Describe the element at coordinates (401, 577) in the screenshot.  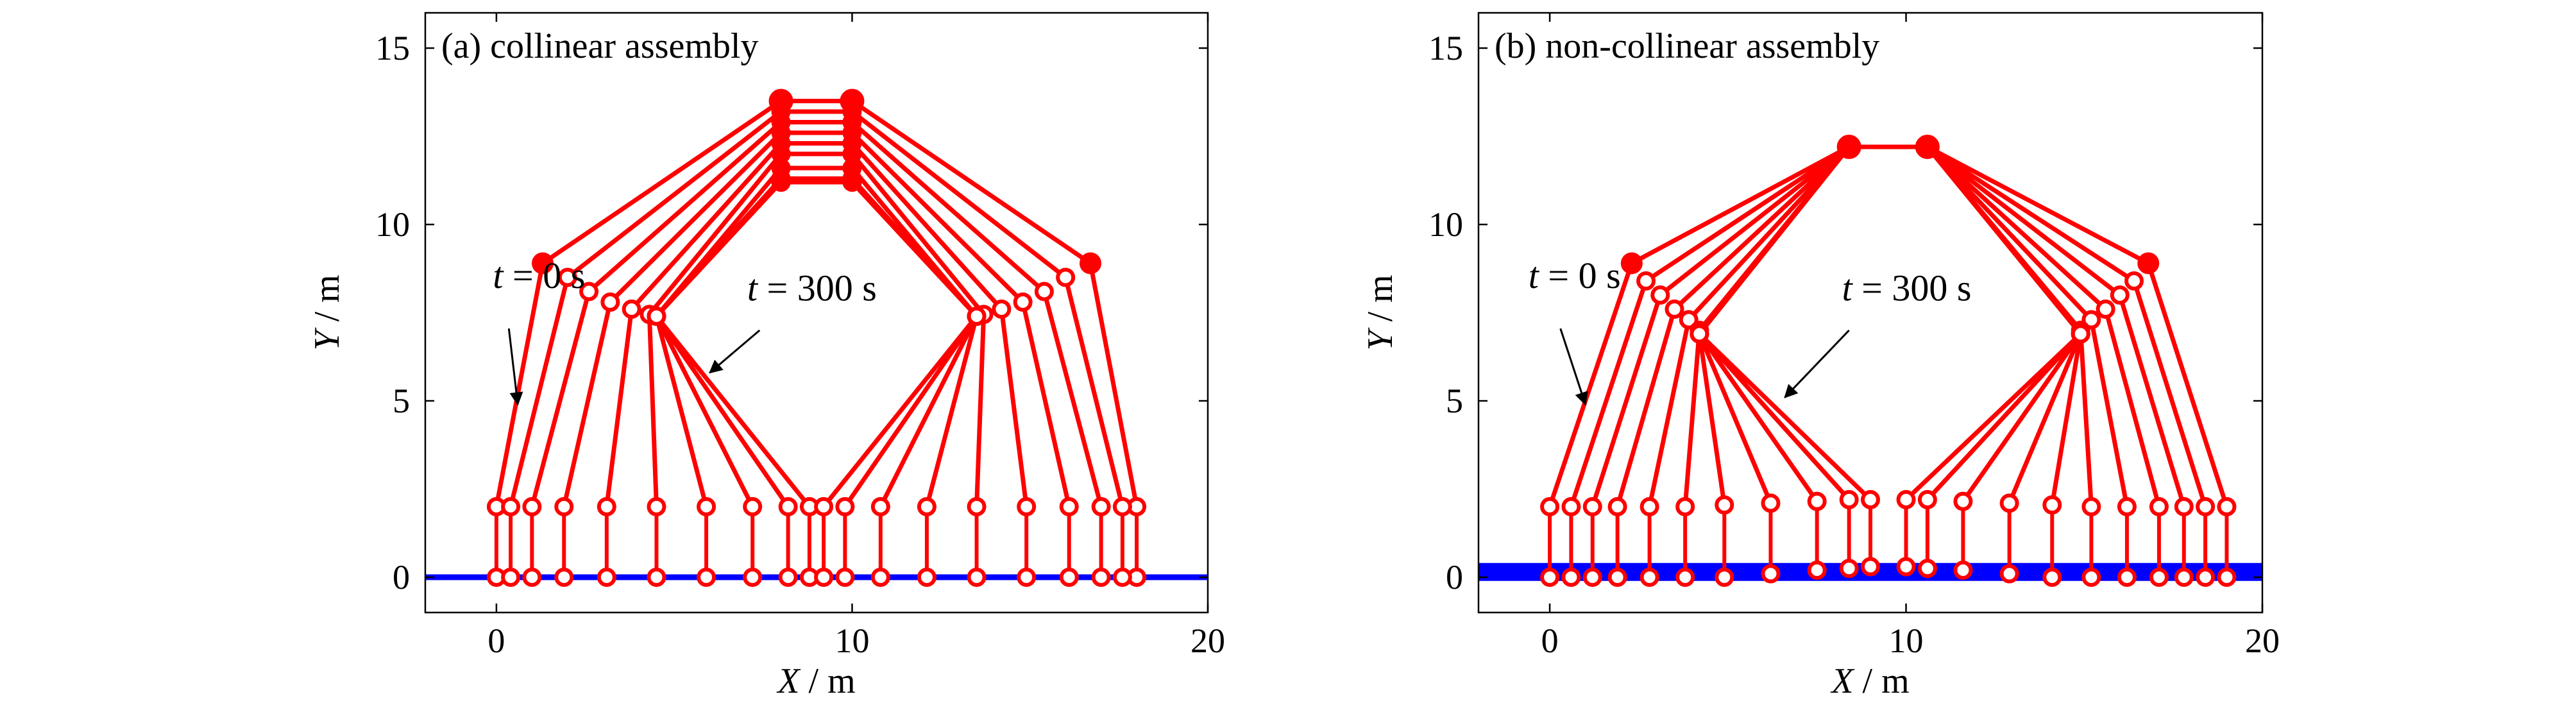
I see `y-tick-label: 0` at that location.